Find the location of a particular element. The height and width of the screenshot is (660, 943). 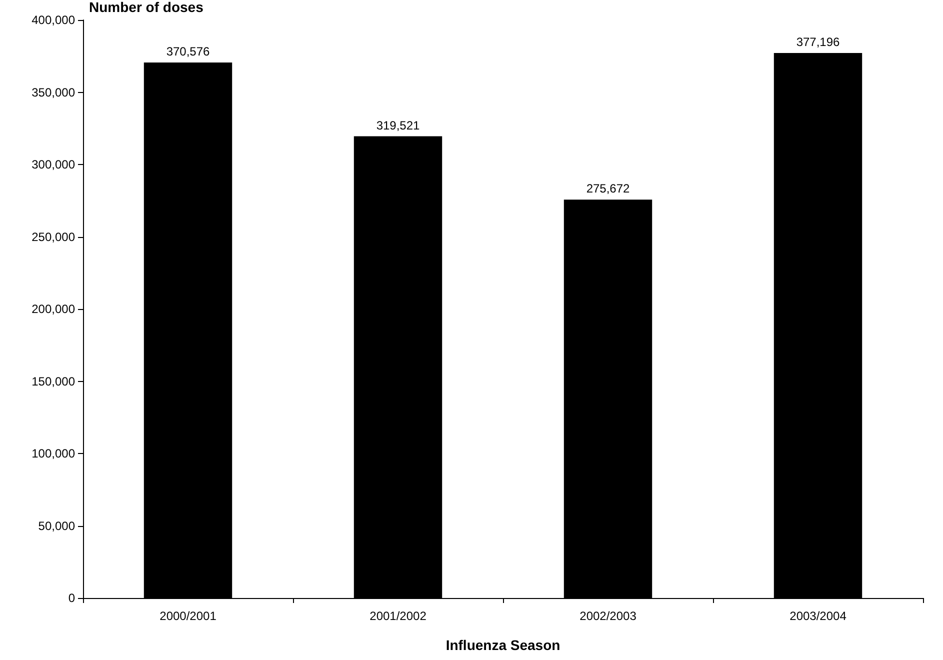

y-tick-label: 300,000 is located at coordinates (54, 165).